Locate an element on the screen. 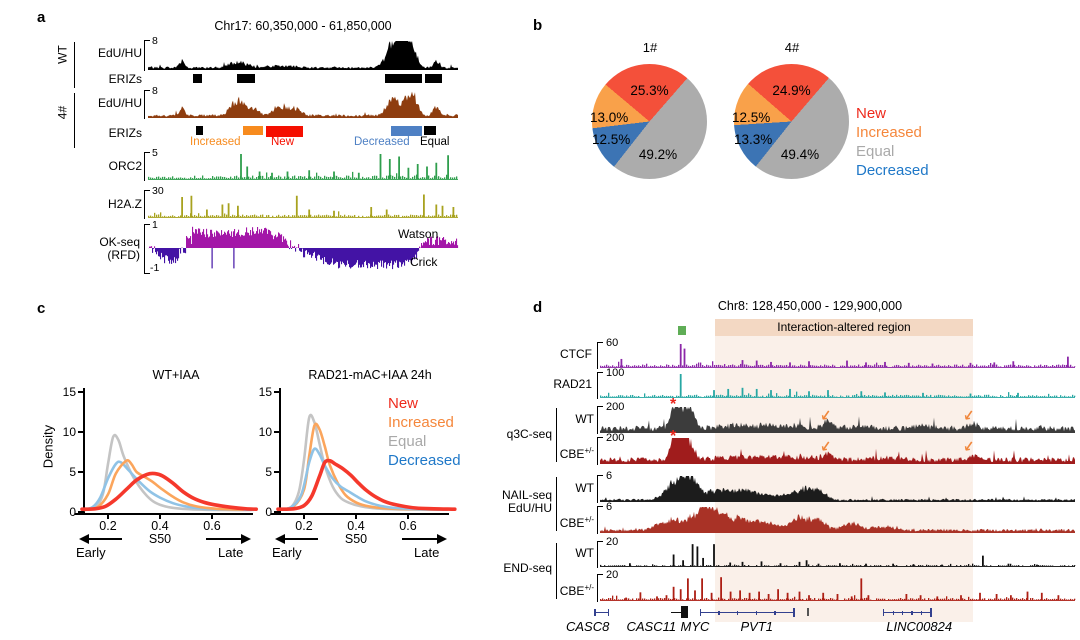  end-wt-track is located at coordinates (838, 555).